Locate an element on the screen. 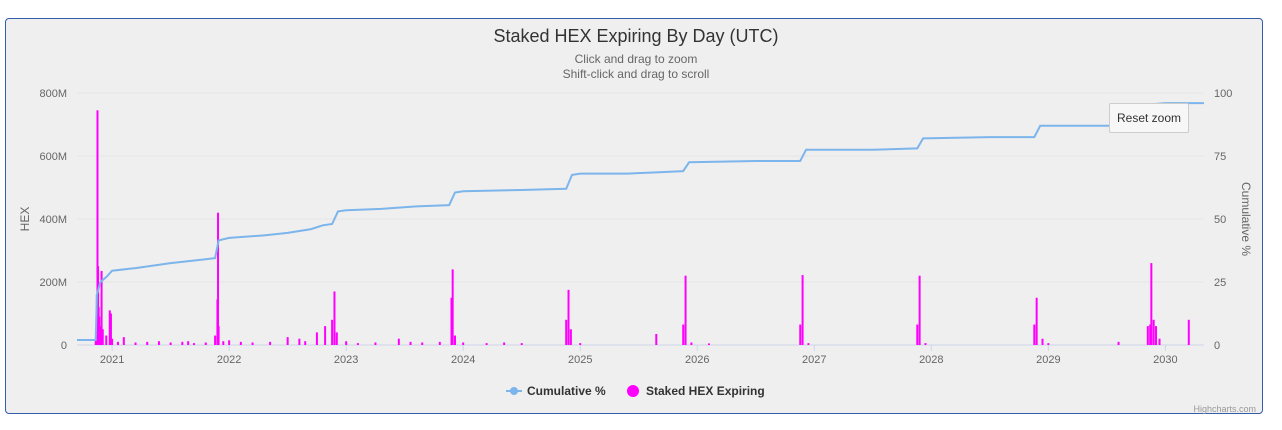 This screenshot has height=430, width=1282. left-axis-tick-label: 400M is located at coordinates (53, 220).